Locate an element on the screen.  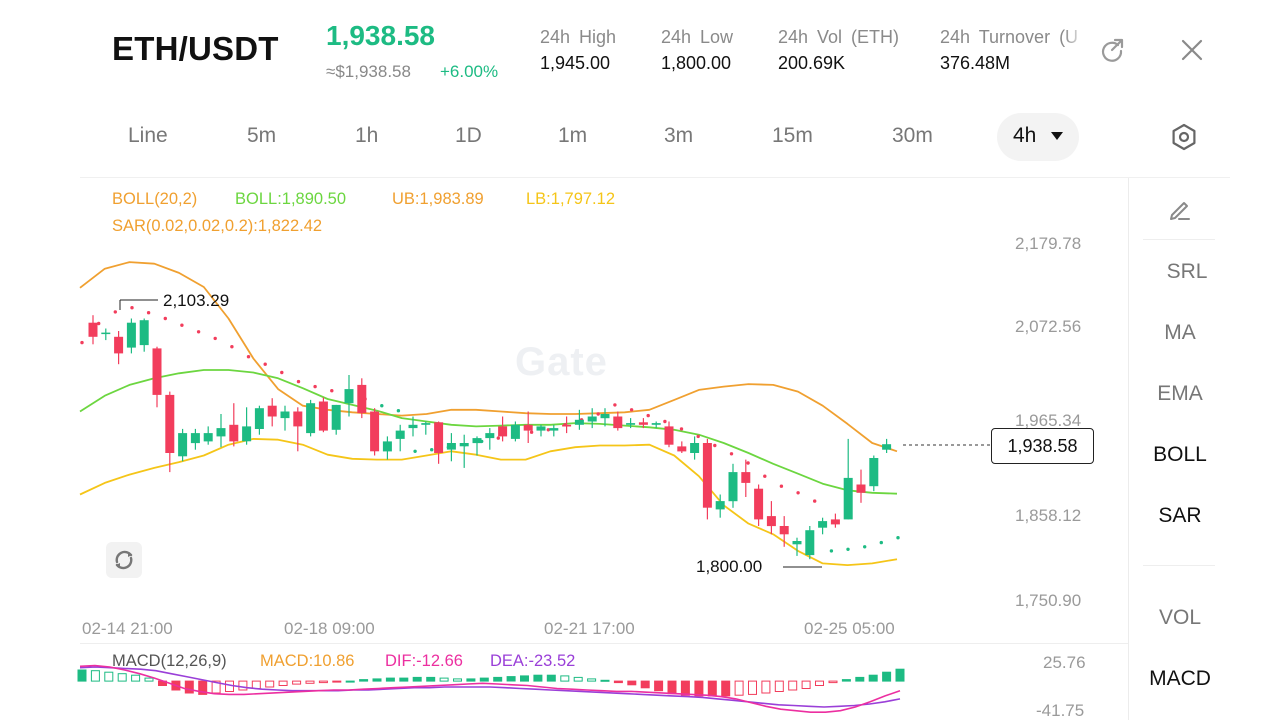
tab-line: Line is located at coordinates (148, 135).